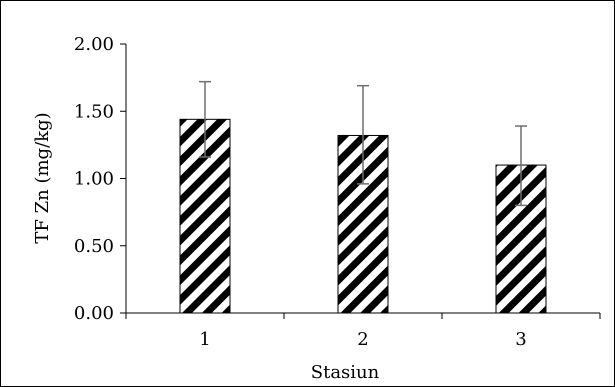 This screenshot has width=615, height=387. I want to click on y-tick-label: 1.50, so click(94, 111).